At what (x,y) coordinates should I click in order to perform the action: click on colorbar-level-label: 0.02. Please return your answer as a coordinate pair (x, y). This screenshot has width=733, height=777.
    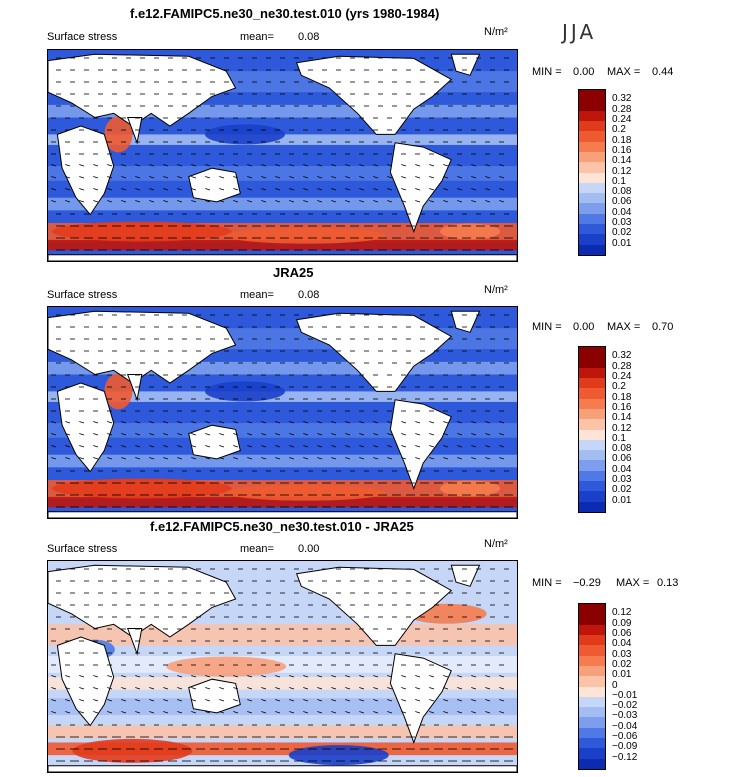
    Looking at the image, I should click on (622, 664).